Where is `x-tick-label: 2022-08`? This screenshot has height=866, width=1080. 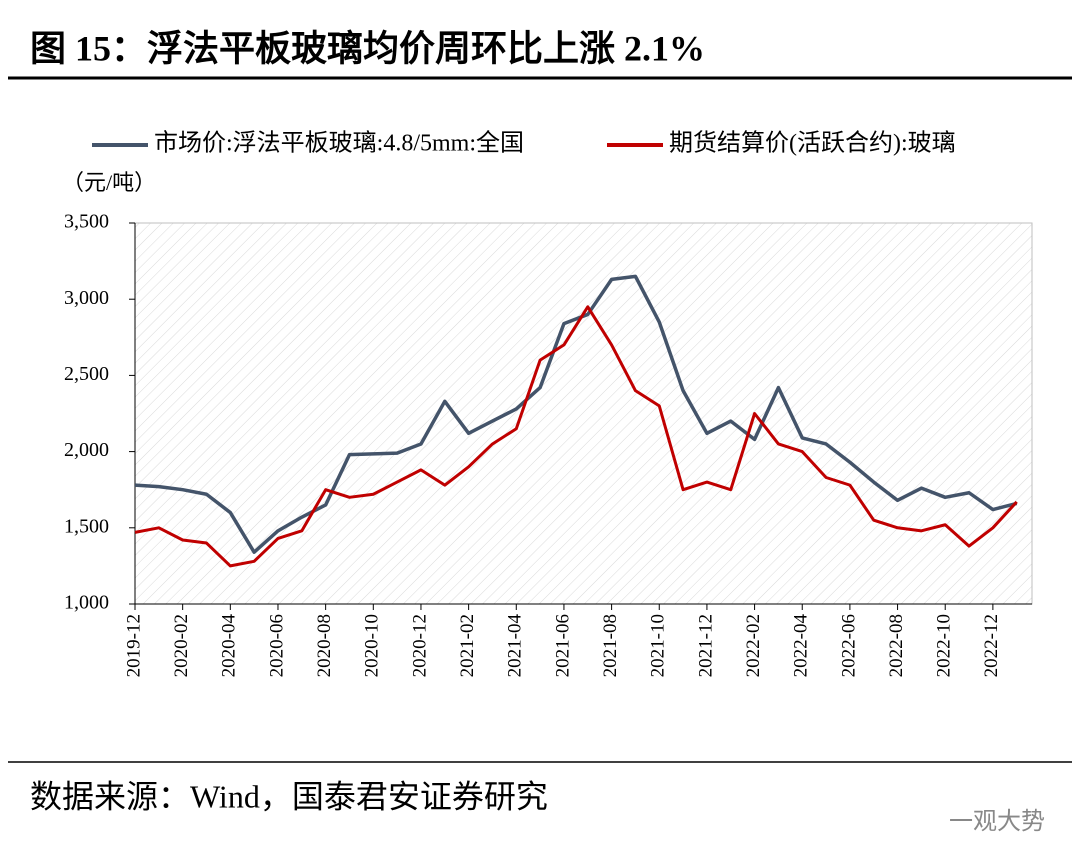 x-tick-label: 2022-08 is located at coordinates (896, 645).